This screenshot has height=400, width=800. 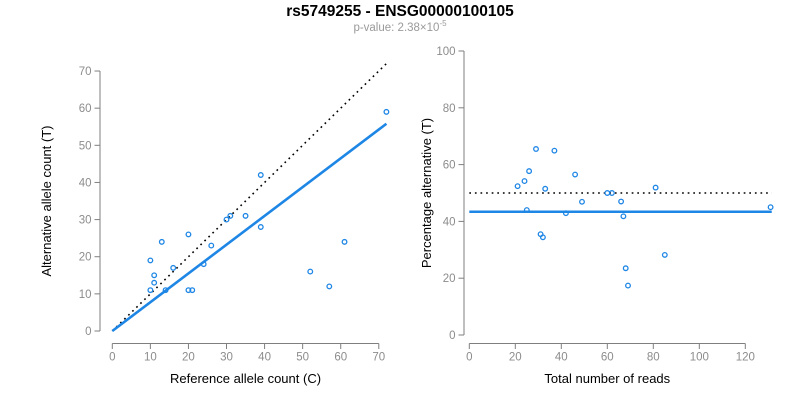 I want to click on x-tick-label: 80, so click(x=653, y=358).